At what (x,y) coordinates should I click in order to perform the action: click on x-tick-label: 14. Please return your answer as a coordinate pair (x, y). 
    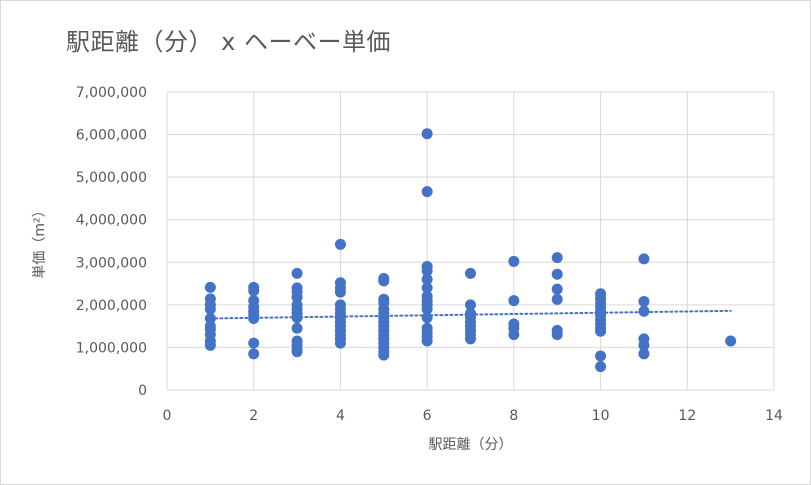
    Looking at the image, I should click on (774, 416).